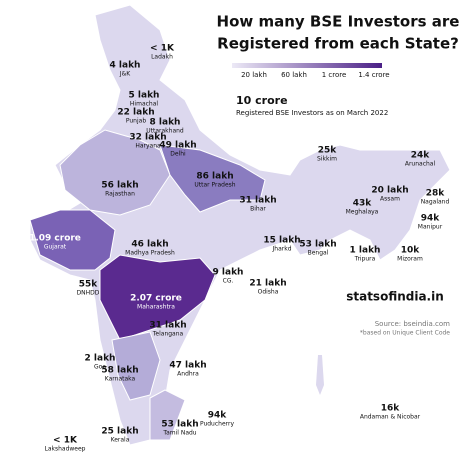  I want to click on state-value: 86 lakh, so click(214, 177).